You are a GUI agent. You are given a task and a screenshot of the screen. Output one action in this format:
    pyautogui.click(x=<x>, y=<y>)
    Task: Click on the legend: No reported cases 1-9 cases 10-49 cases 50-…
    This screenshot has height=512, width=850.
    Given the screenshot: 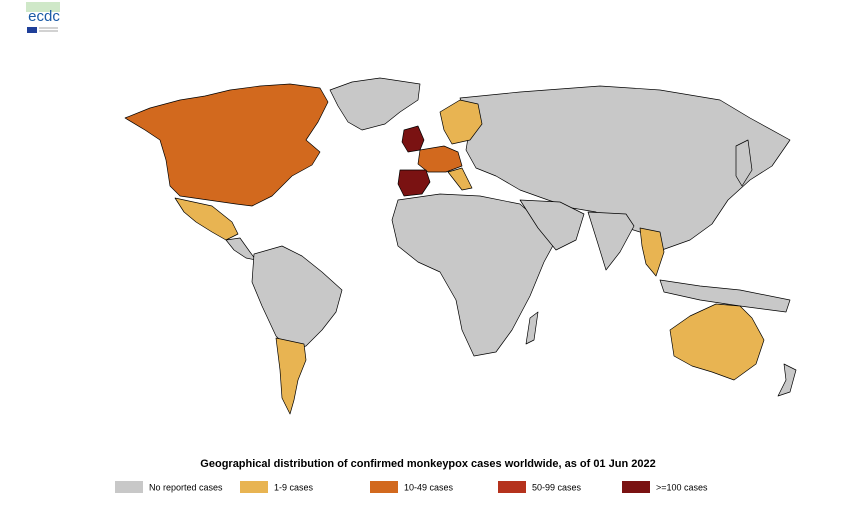 What is the action you would take?
    pyautogui.click(x=411, y=487)
    